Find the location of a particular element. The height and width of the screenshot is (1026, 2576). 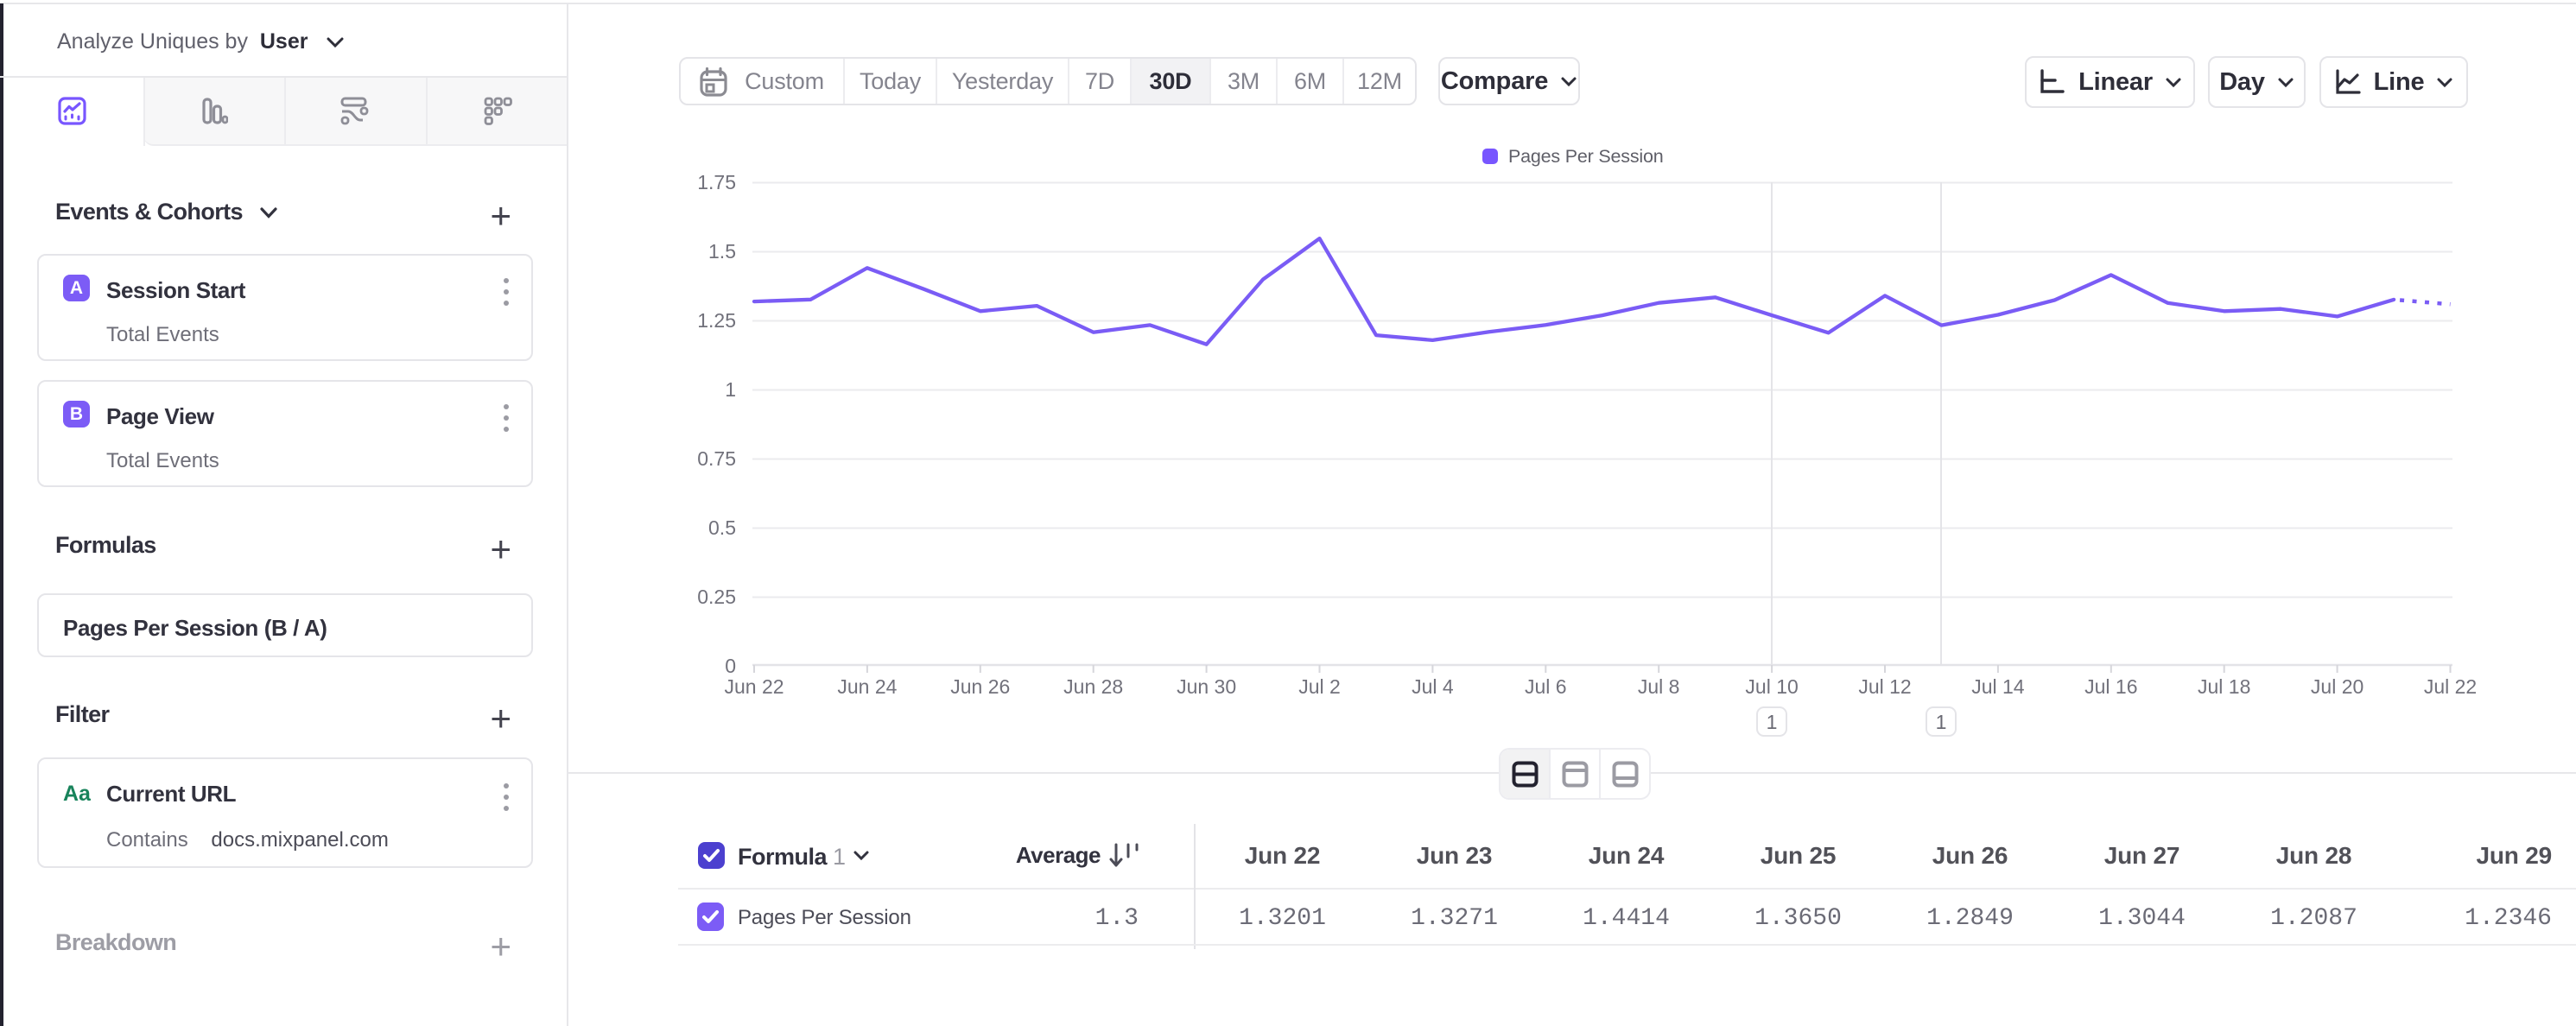

svg-text: Jul 16 is located at coordinates (2110, 686).